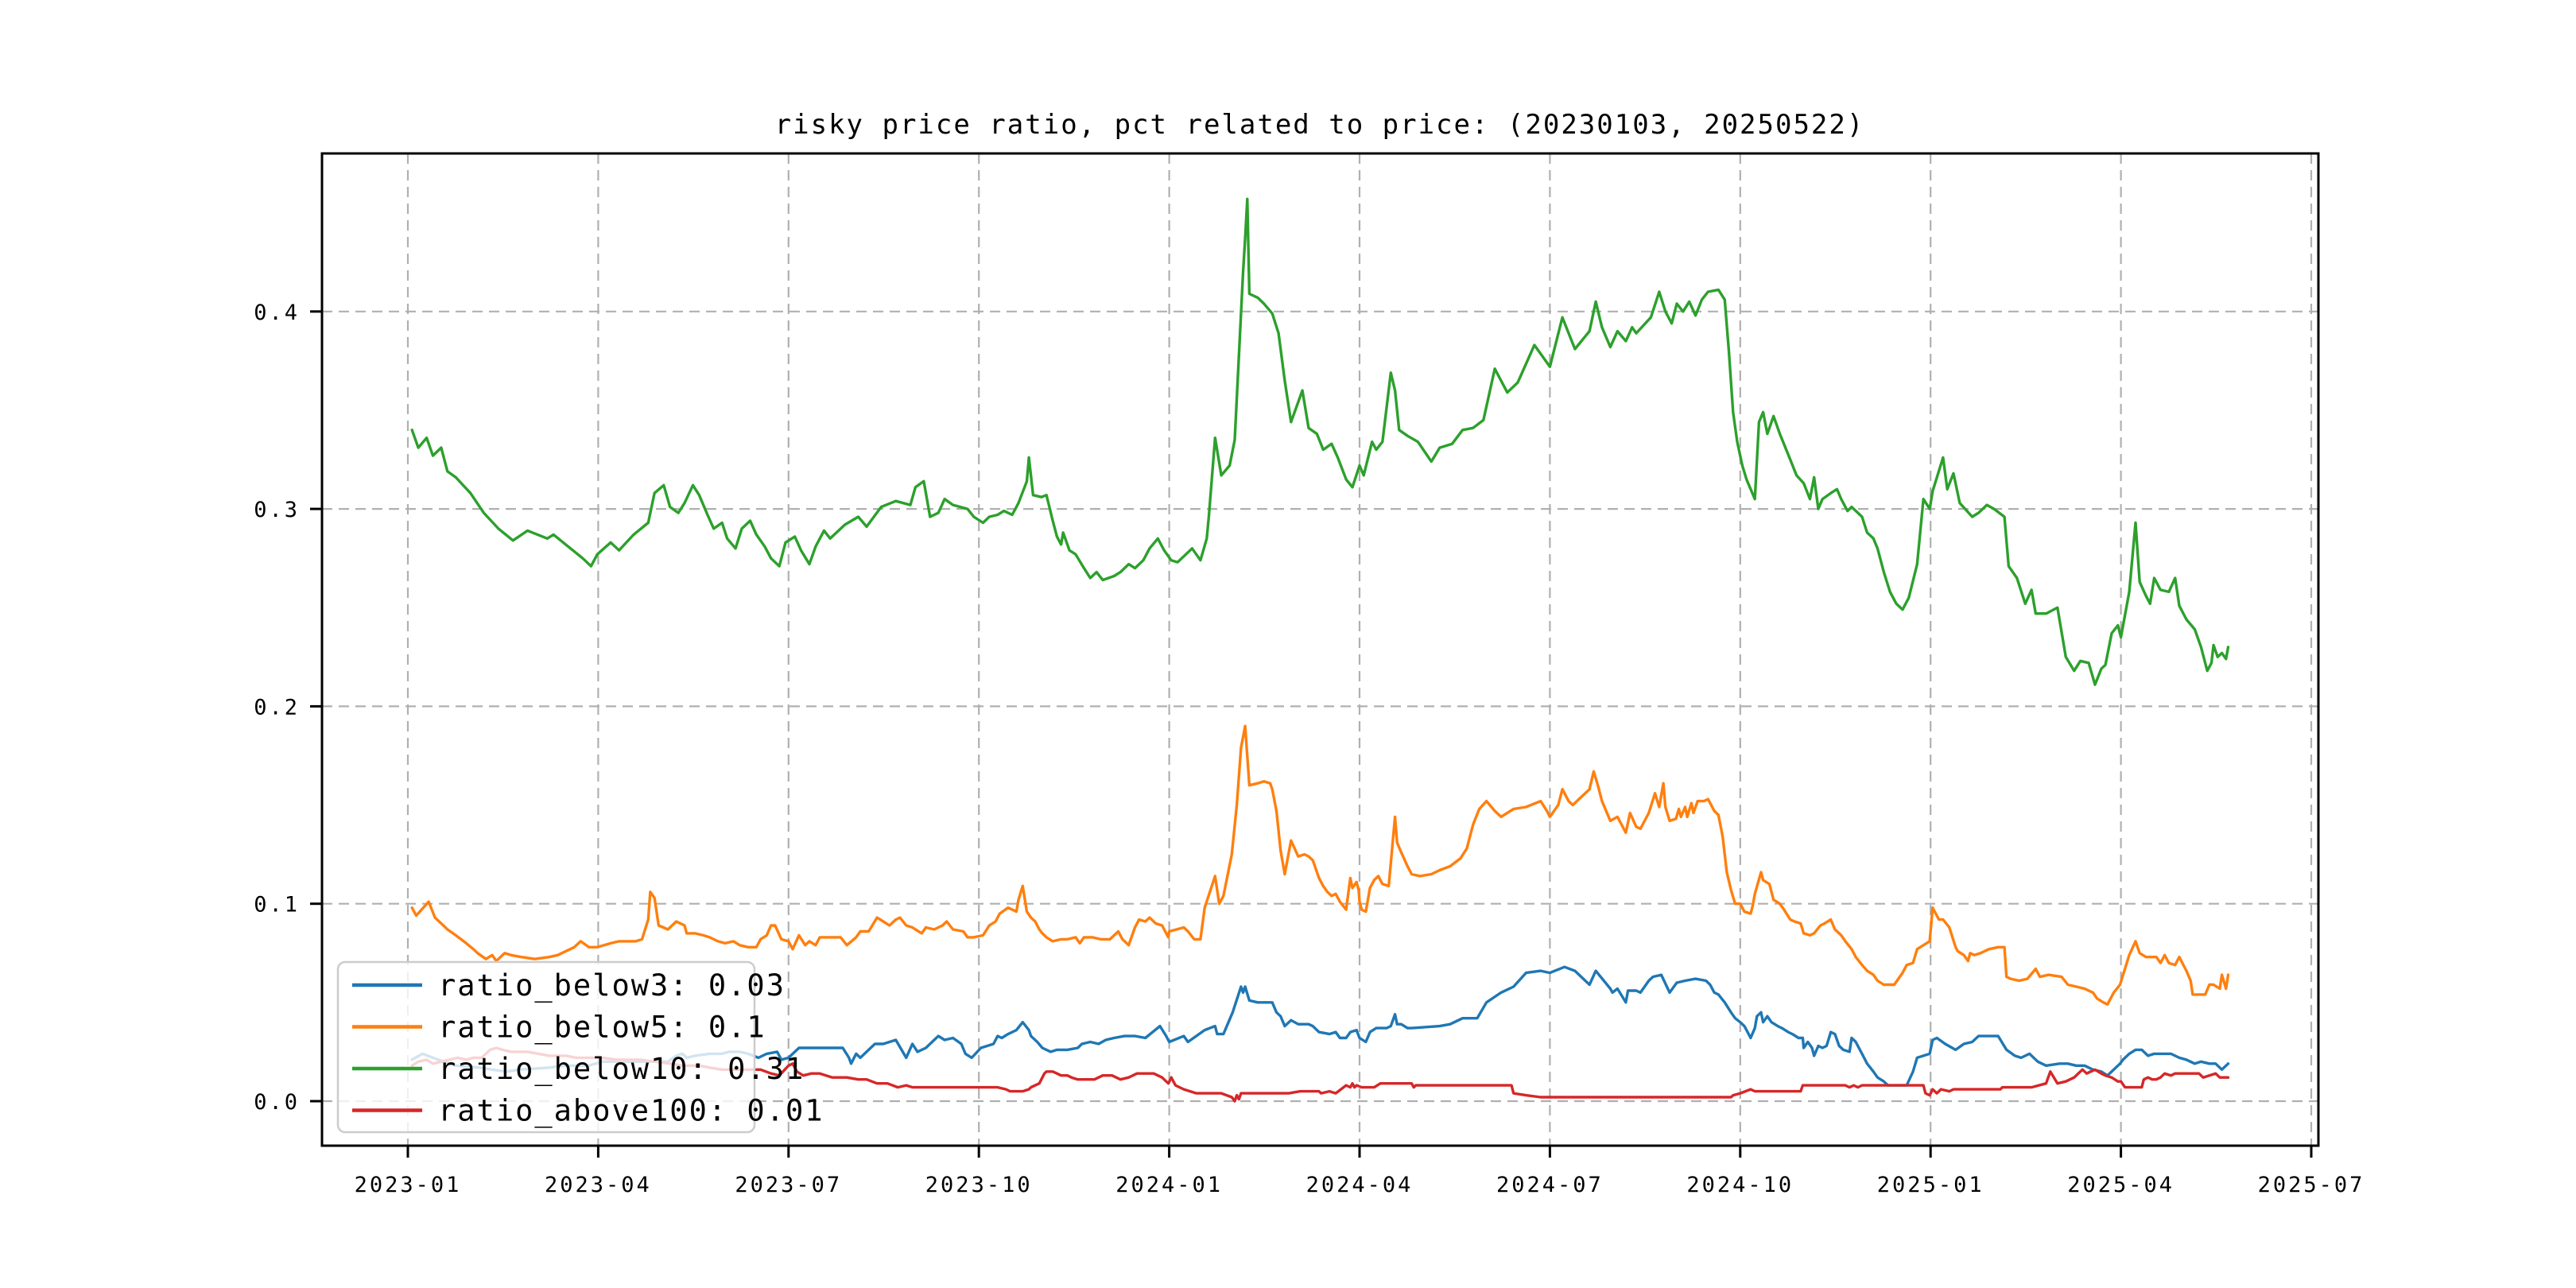 The image size is (2576, 1288). What do you see at coordinates (2120, 1185) in the screenshot?
I see `x-tick-label-2025-04: 2025-04` at bounding box center [2120, 1185].